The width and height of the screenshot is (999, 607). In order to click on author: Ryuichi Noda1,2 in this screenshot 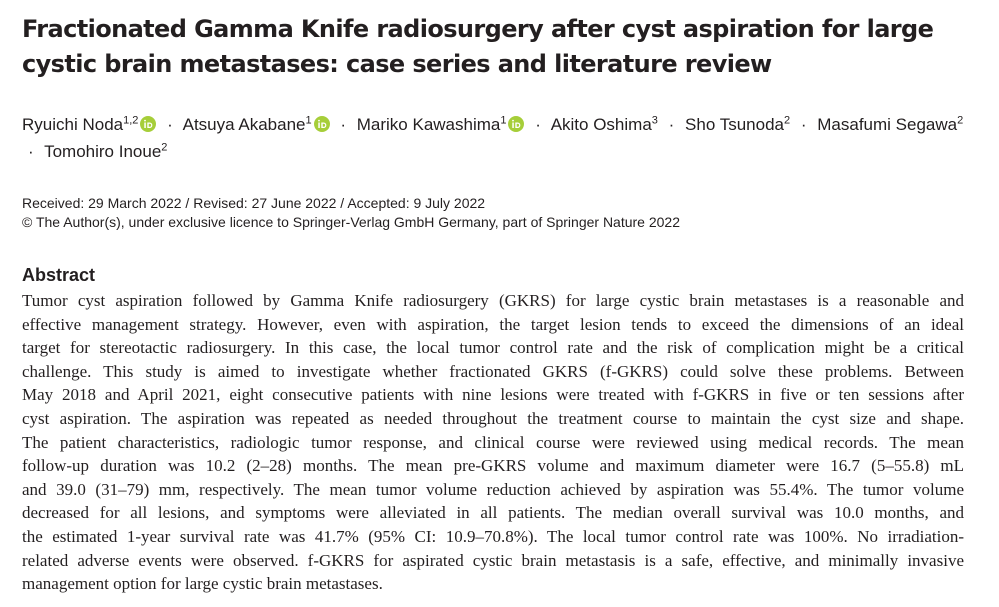, I will do `click(89, 124)`.